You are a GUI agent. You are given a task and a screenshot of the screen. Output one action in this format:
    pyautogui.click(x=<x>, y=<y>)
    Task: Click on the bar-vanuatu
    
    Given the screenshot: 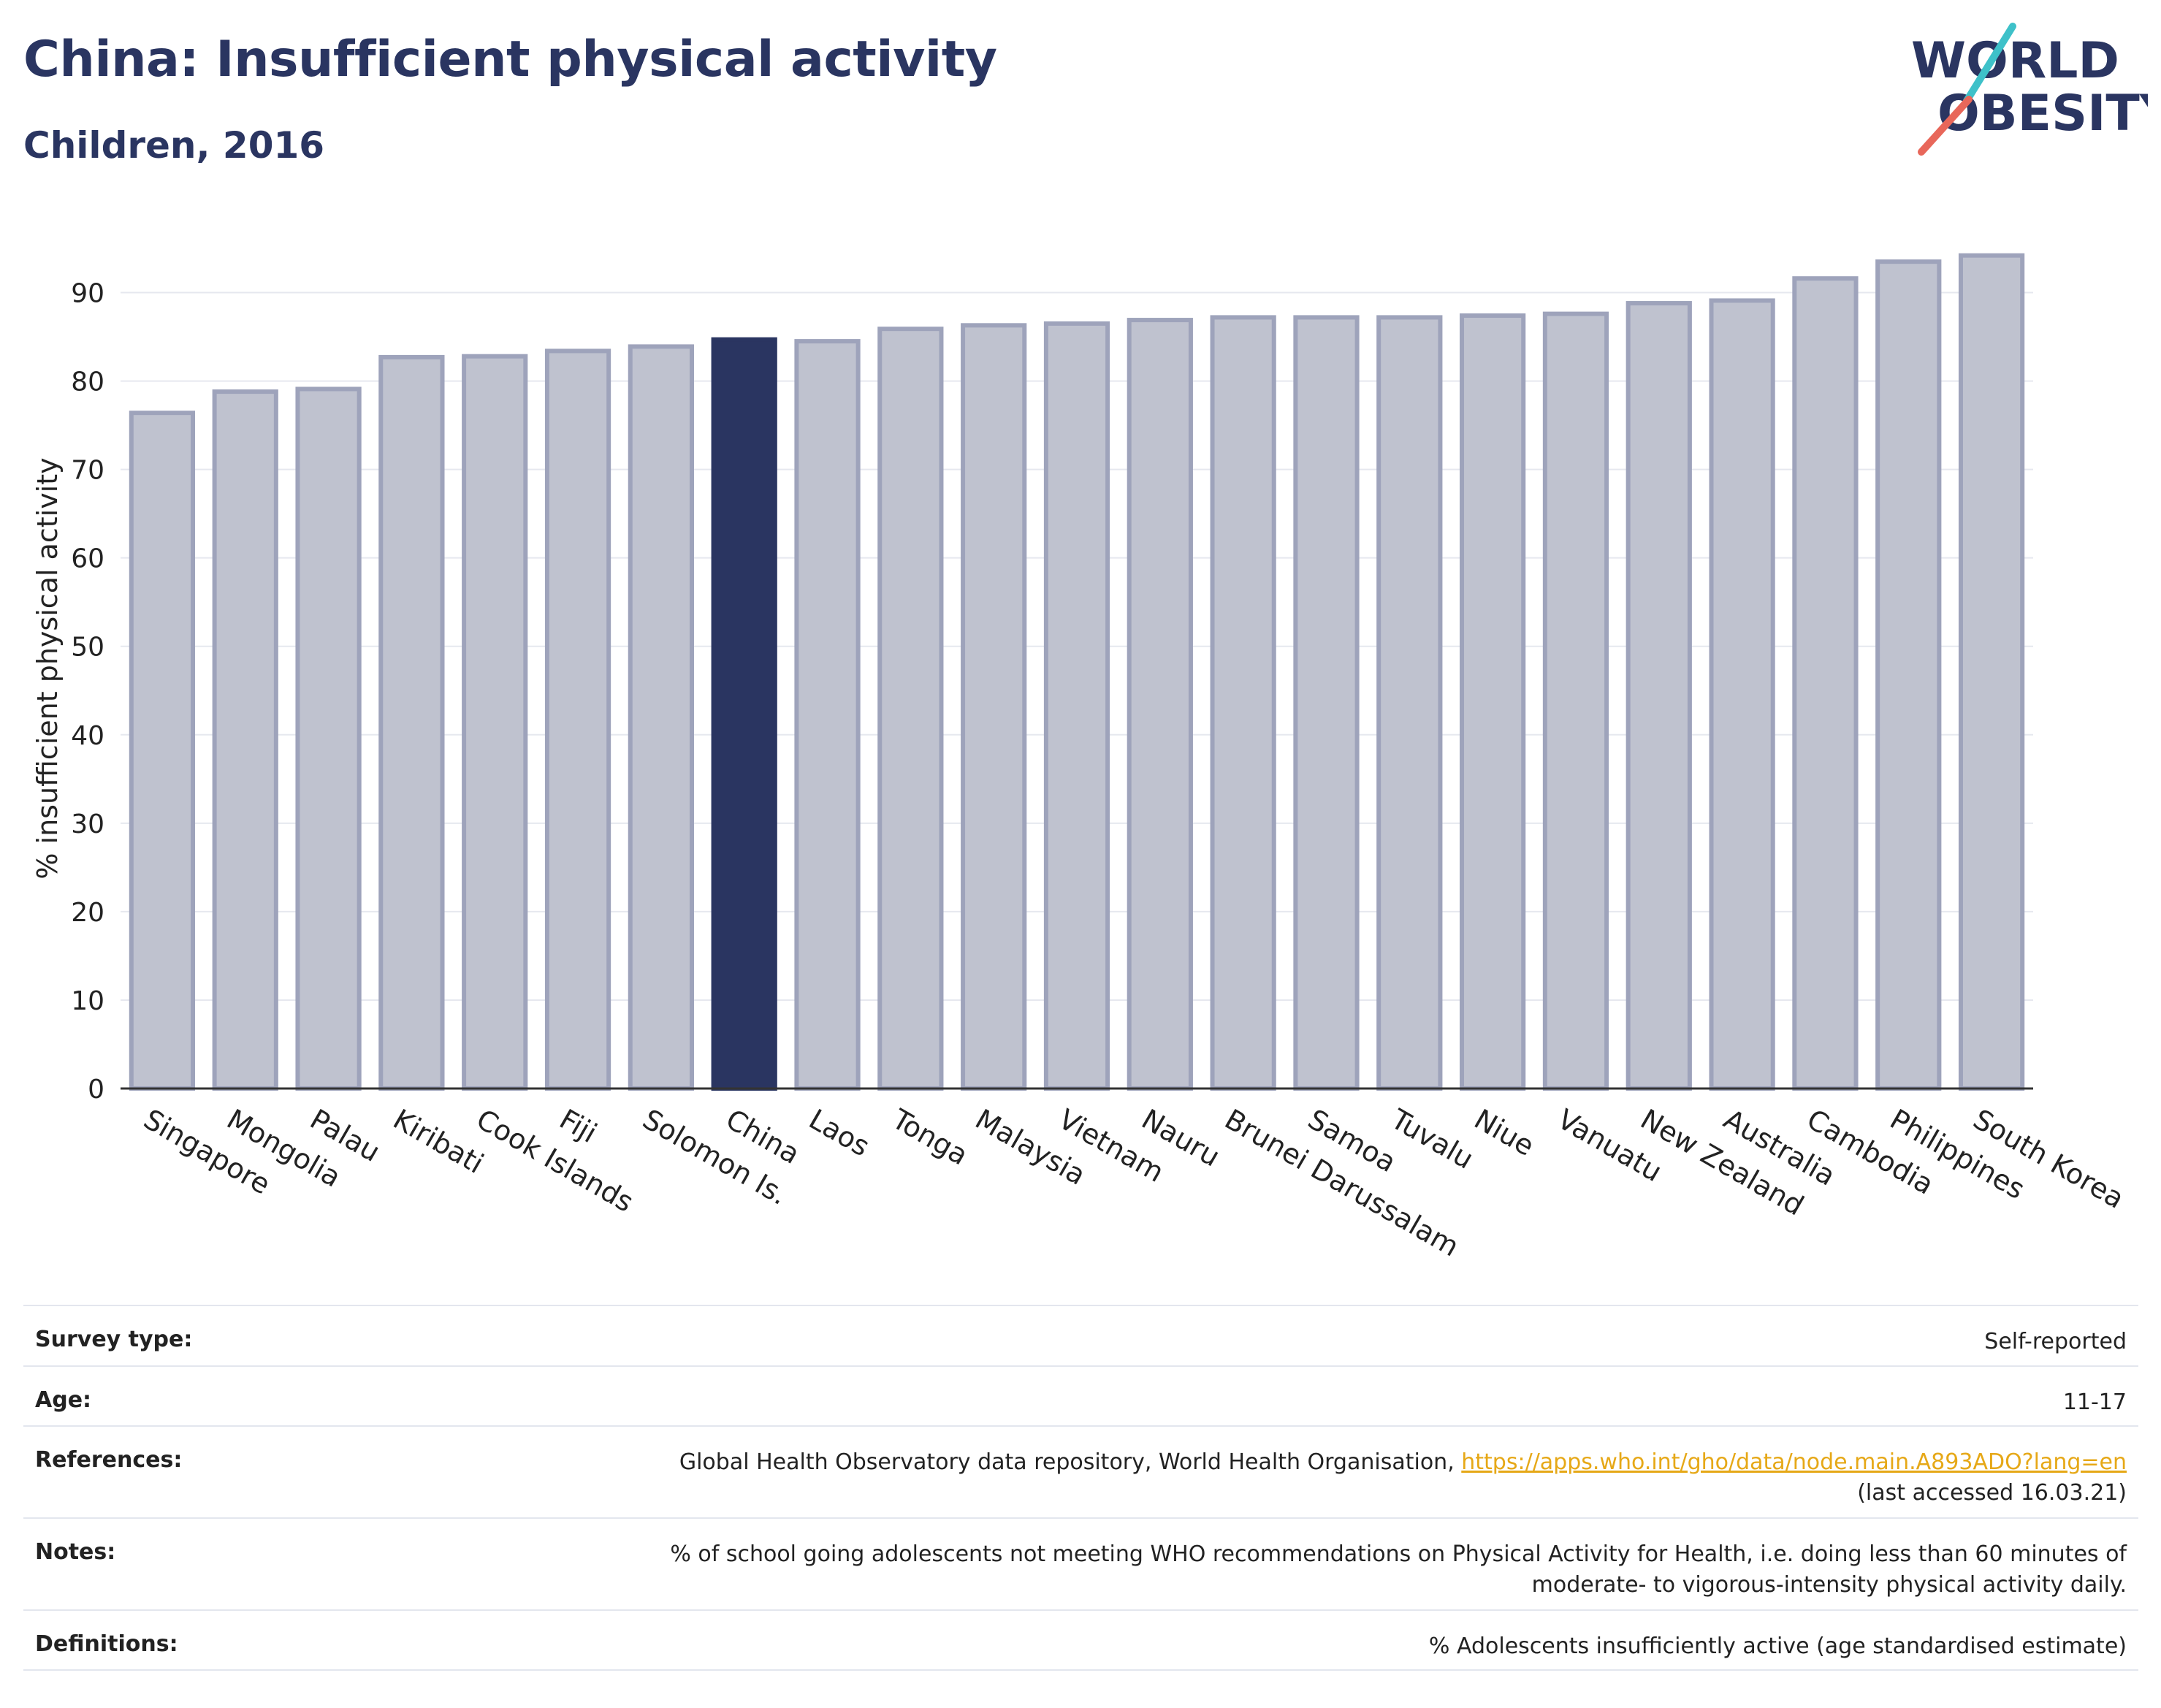 What is the action you would take?
    pyautogui.click(x=1575, y=701)
    